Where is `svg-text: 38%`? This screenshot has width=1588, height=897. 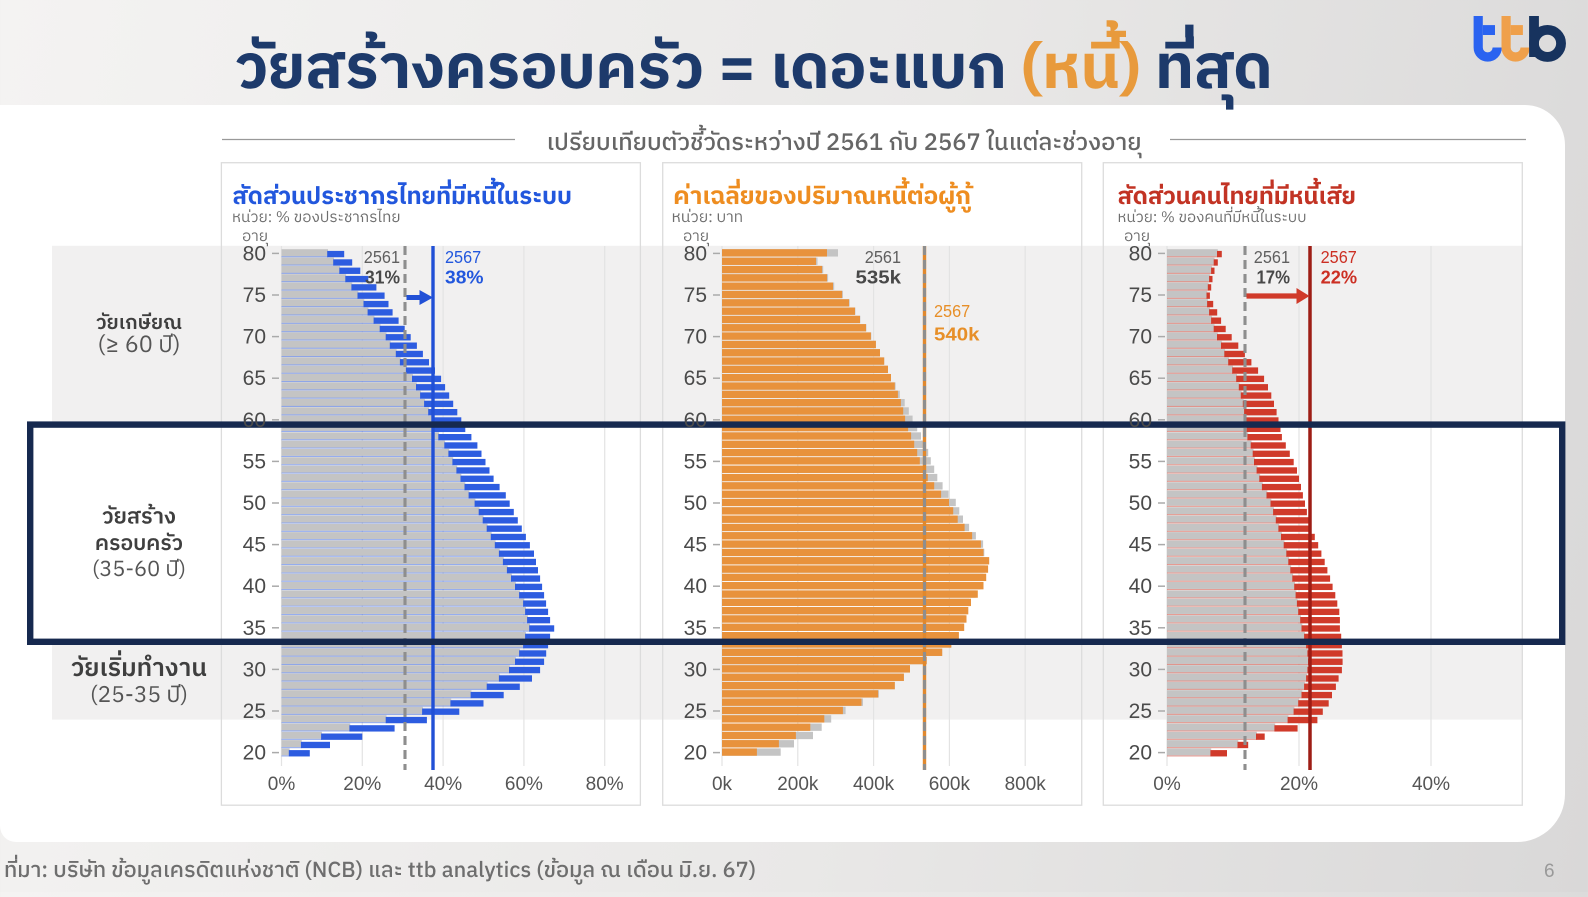 svg-text: 38% is located at coordinates (464, 278).